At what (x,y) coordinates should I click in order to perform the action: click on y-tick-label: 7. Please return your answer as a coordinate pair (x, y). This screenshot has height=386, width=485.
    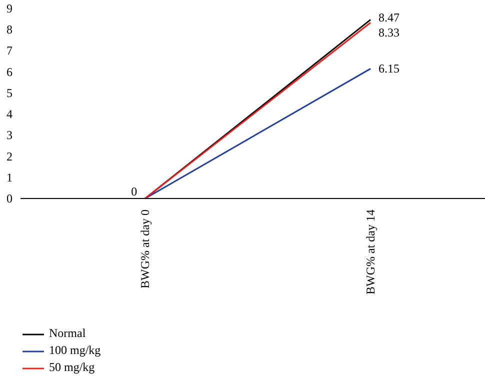
    Looking at the image, I should click on (9, 51).